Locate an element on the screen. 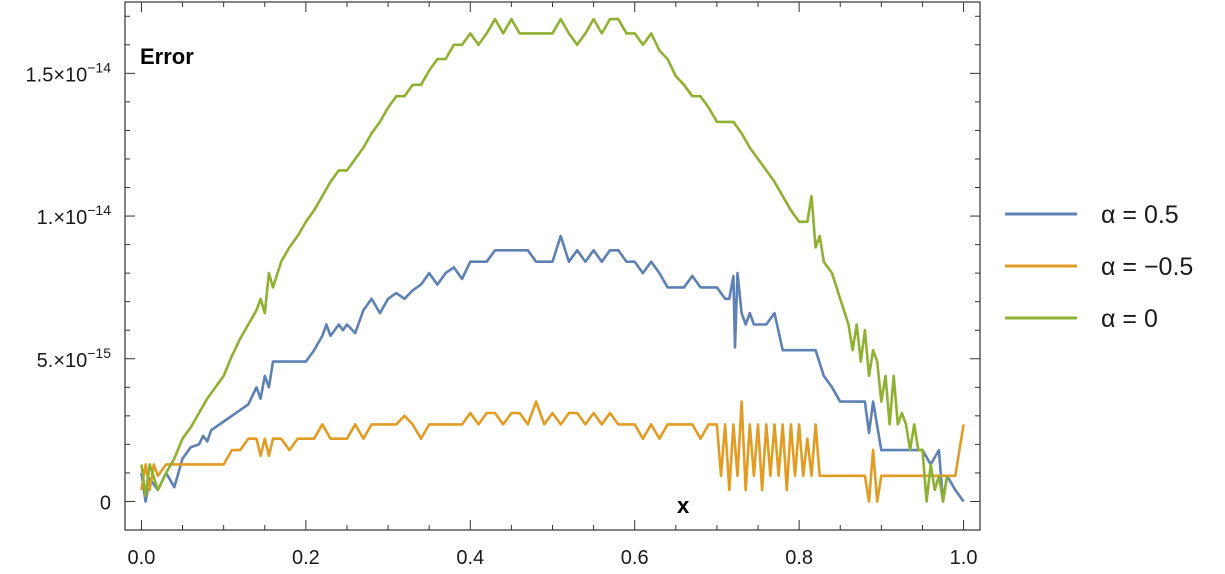 The height and width of the screenshot is (574, 1225). y-tick-label: 0 is located at coordinates (105, 503).